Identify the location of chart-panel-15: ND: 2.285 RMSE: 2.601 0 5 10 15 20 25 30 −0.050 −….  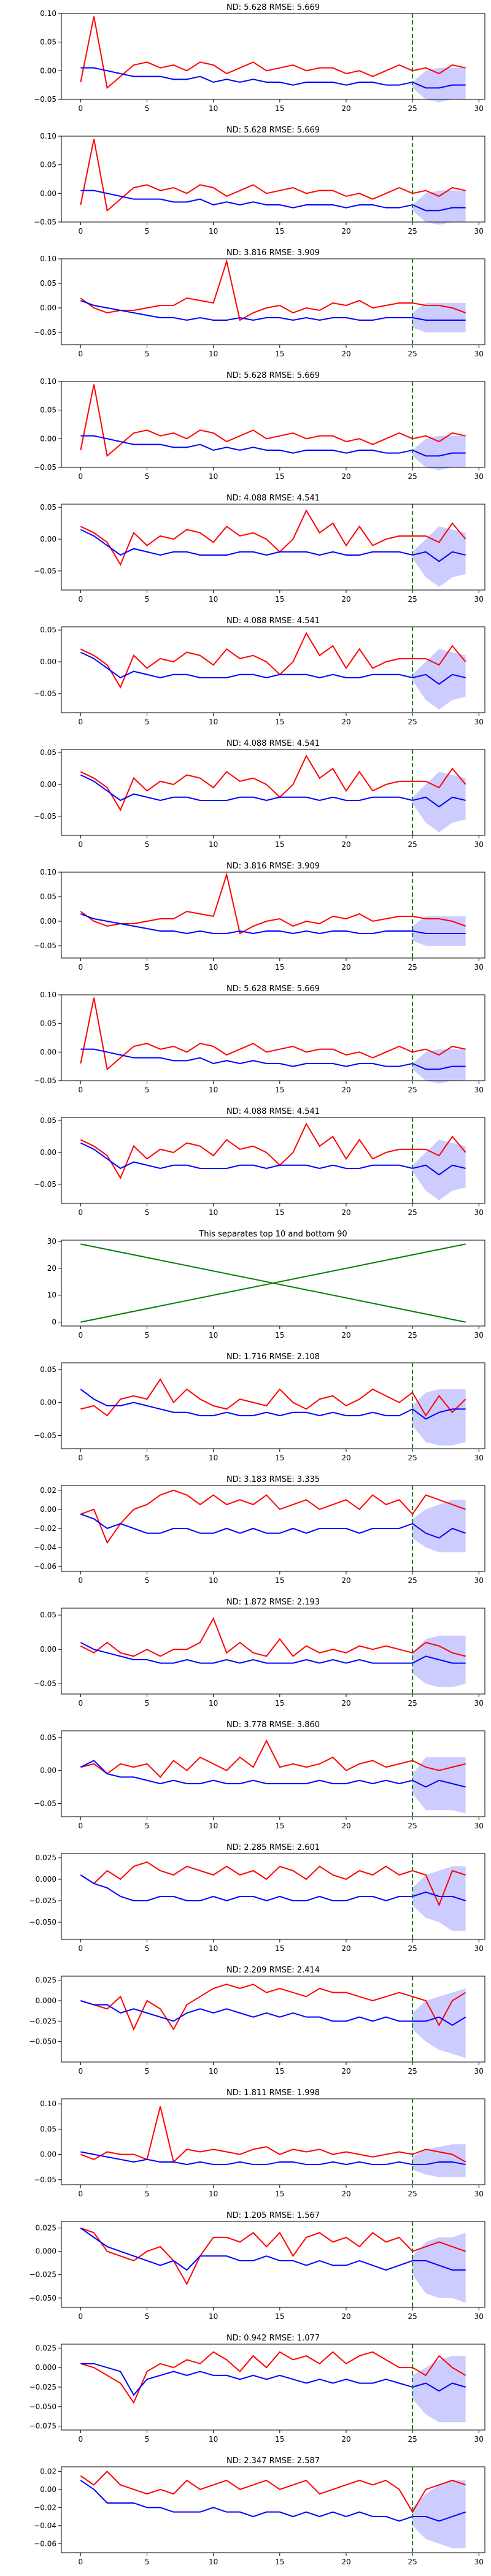
(257, 1898).